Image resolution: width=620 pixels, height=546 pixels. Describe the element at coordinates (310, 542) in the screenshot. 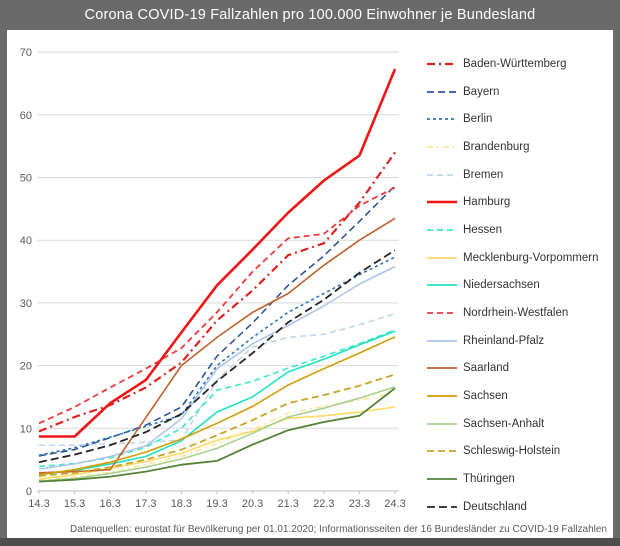

I see `bottom-bar` at that location.